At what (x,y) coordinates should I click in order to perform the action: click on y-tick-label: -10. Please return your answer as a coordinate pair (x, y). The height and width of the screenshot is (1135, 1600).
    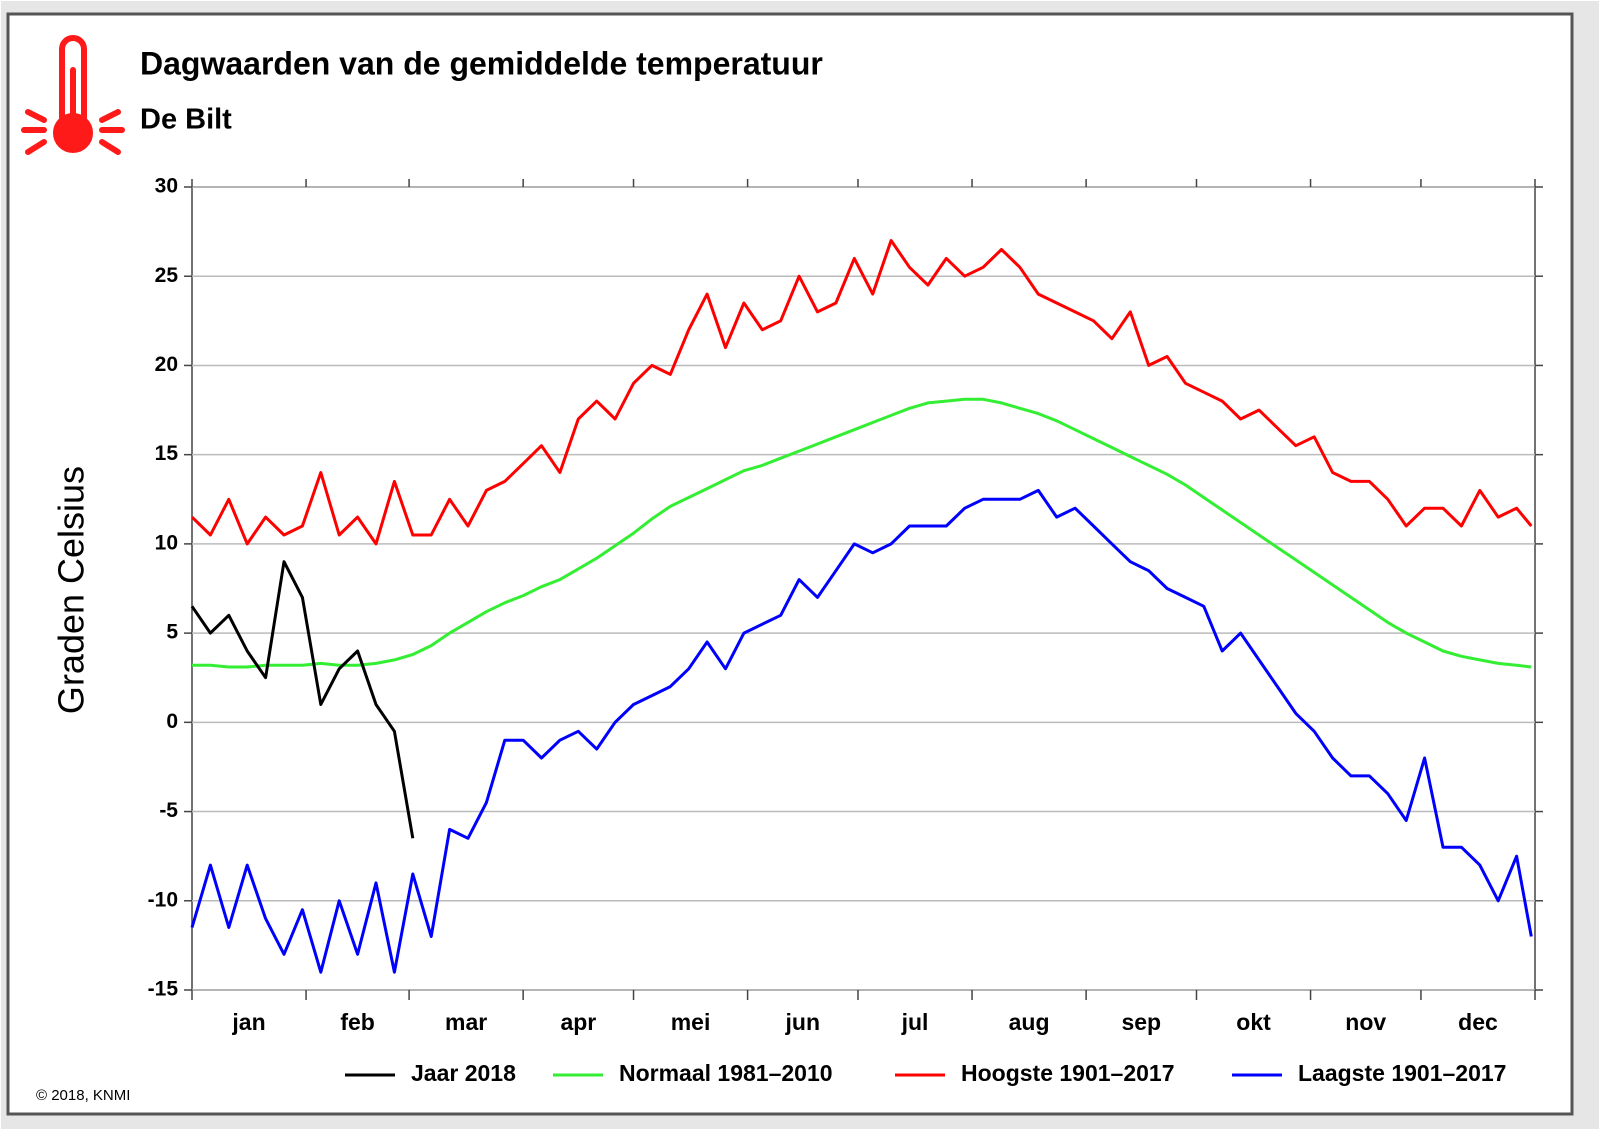
    Looking at the image, I should click on (163, 899).